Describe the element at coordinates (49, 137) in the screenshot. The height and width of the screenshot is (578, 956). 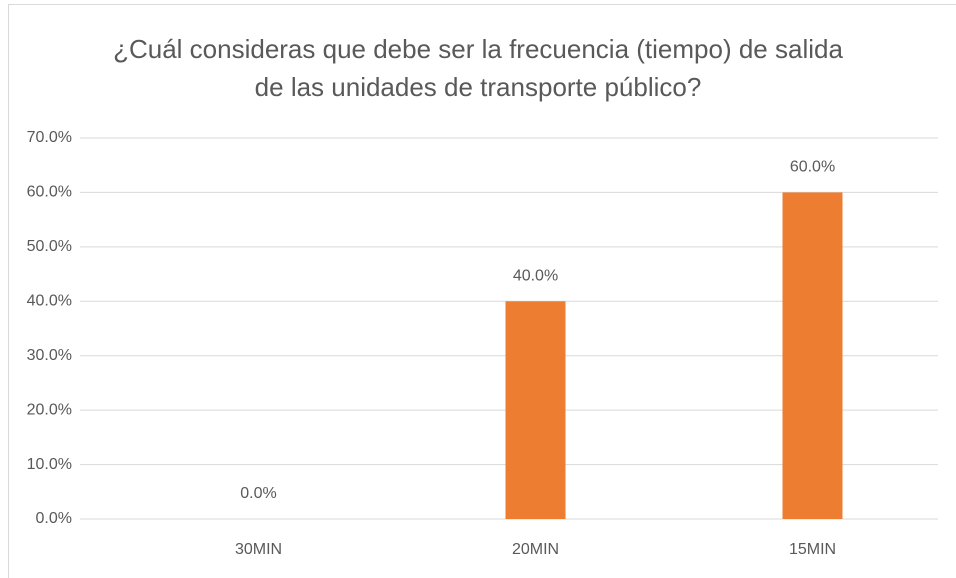
I see `y-tick-label: 70.0%` at that location.